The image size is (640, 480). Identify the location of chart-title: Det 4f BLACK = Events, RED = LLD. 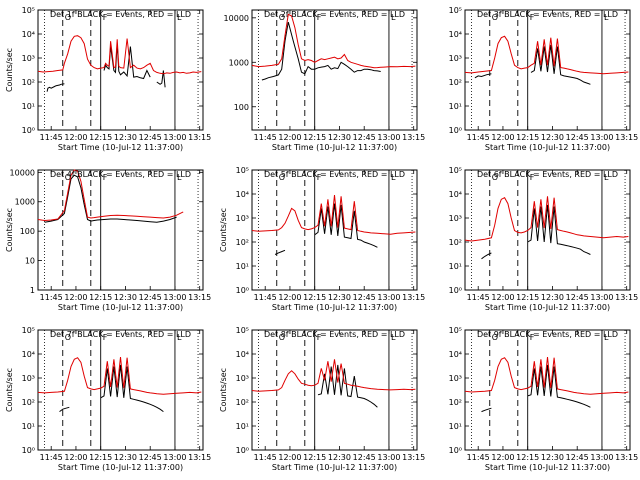
(120, 174).